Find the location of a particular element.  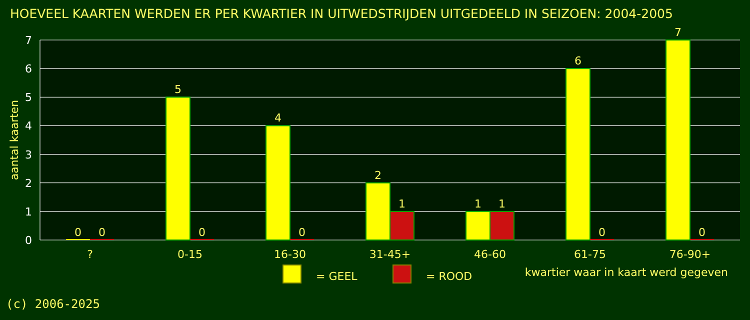

y-tick-label: 0 is located at coordinates (28, 240).